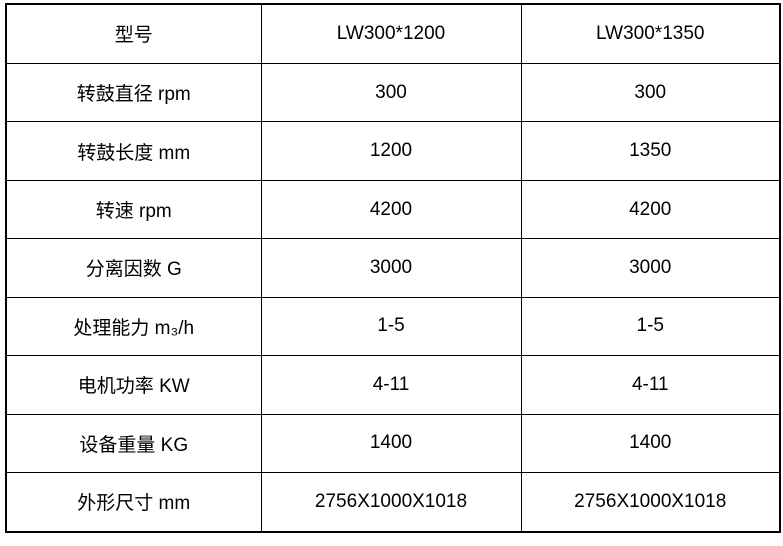  Describe the element at coordinates (133, 151) in the screenshot. I see `spec-row-label: 转鼓长度 mm` at that location.